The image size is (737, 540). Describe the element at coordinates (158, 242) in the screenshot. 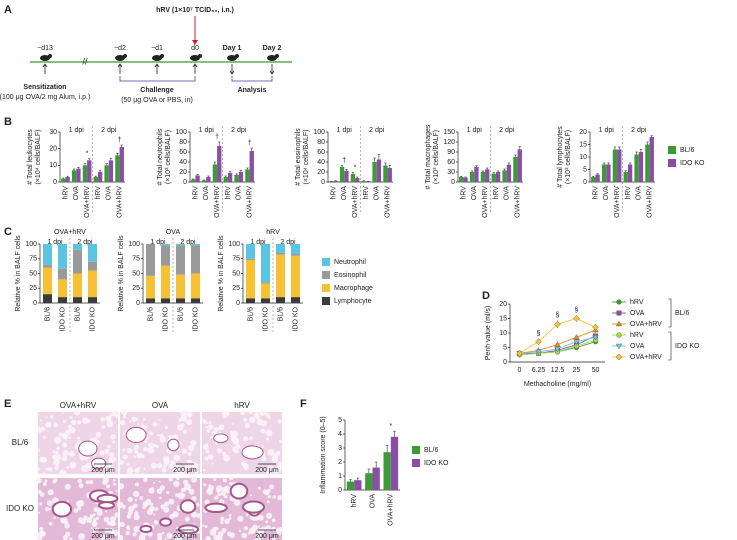

I see `group-label: 1 dpi` at that location.